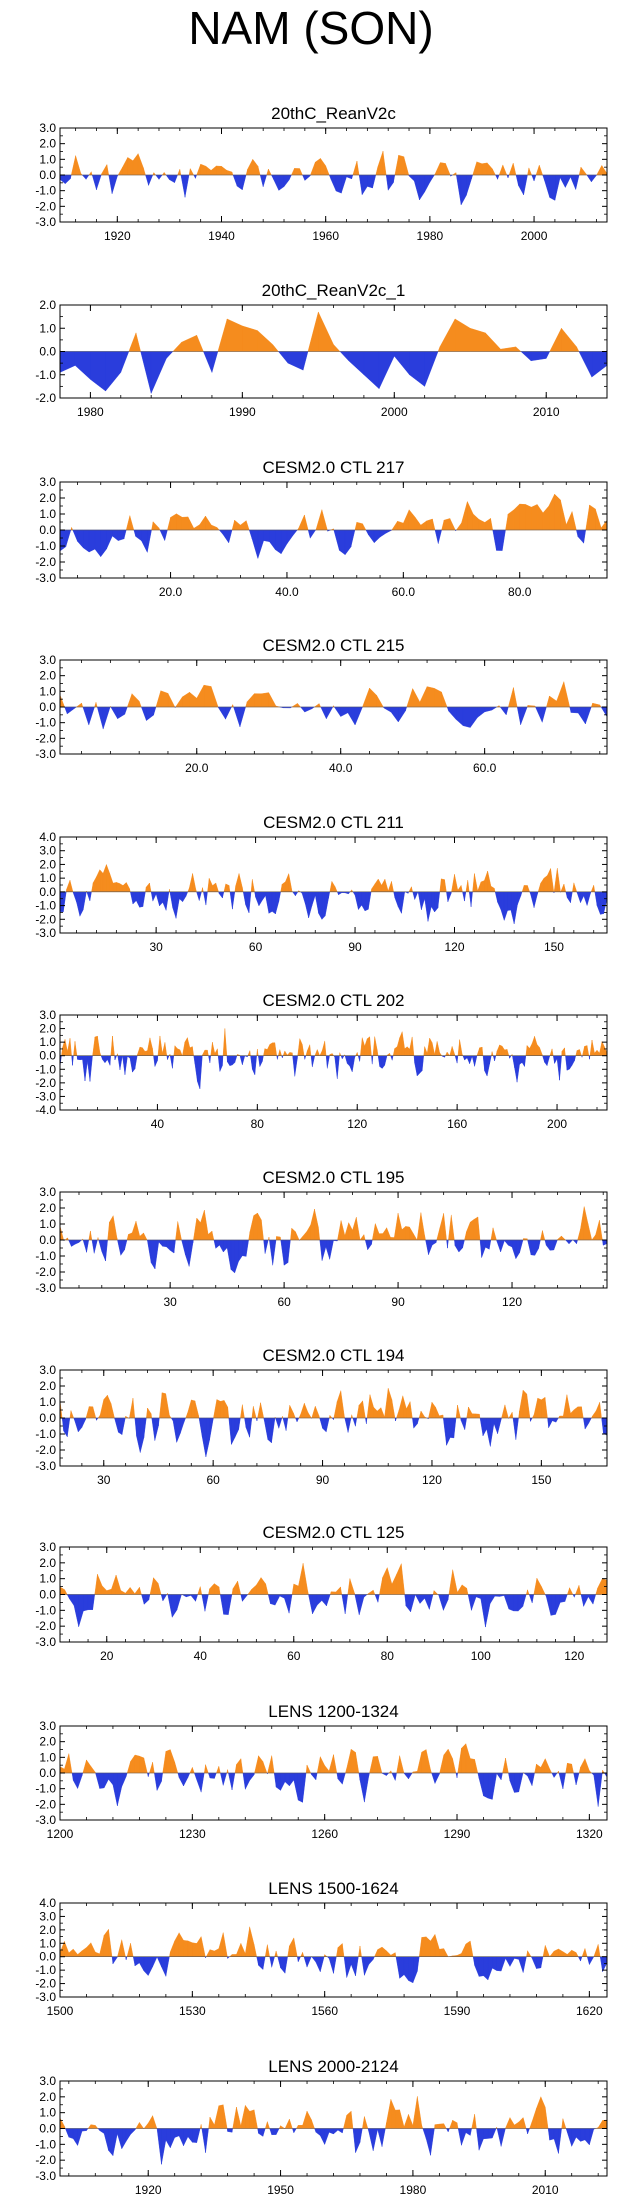  I want to click on x-tick-label: 1590, so click(457, 2011).